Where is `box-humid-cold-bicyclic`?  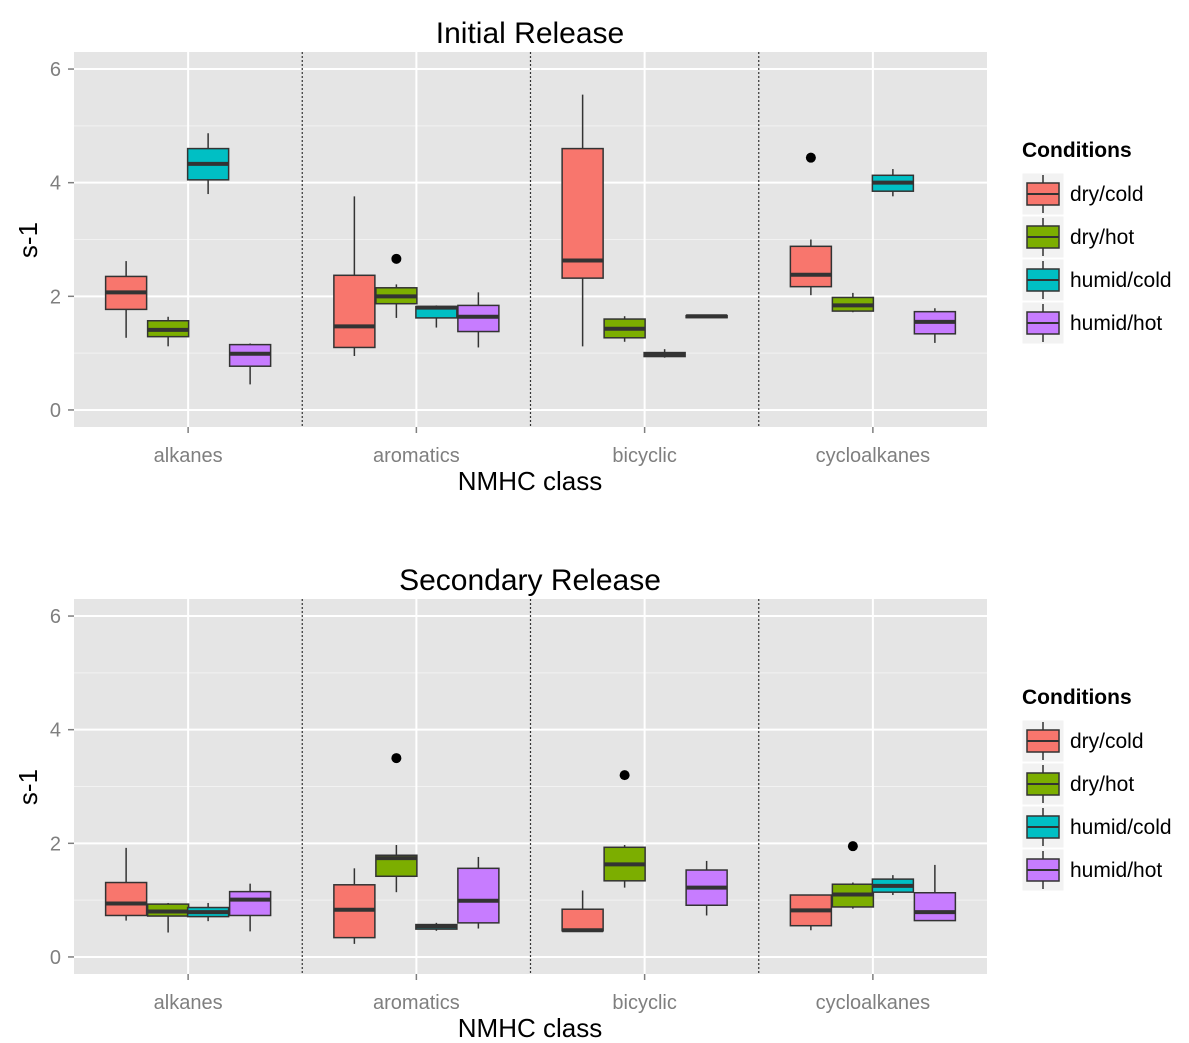 box-humid-cold-bicyclic is located at coordinates (664, 353).